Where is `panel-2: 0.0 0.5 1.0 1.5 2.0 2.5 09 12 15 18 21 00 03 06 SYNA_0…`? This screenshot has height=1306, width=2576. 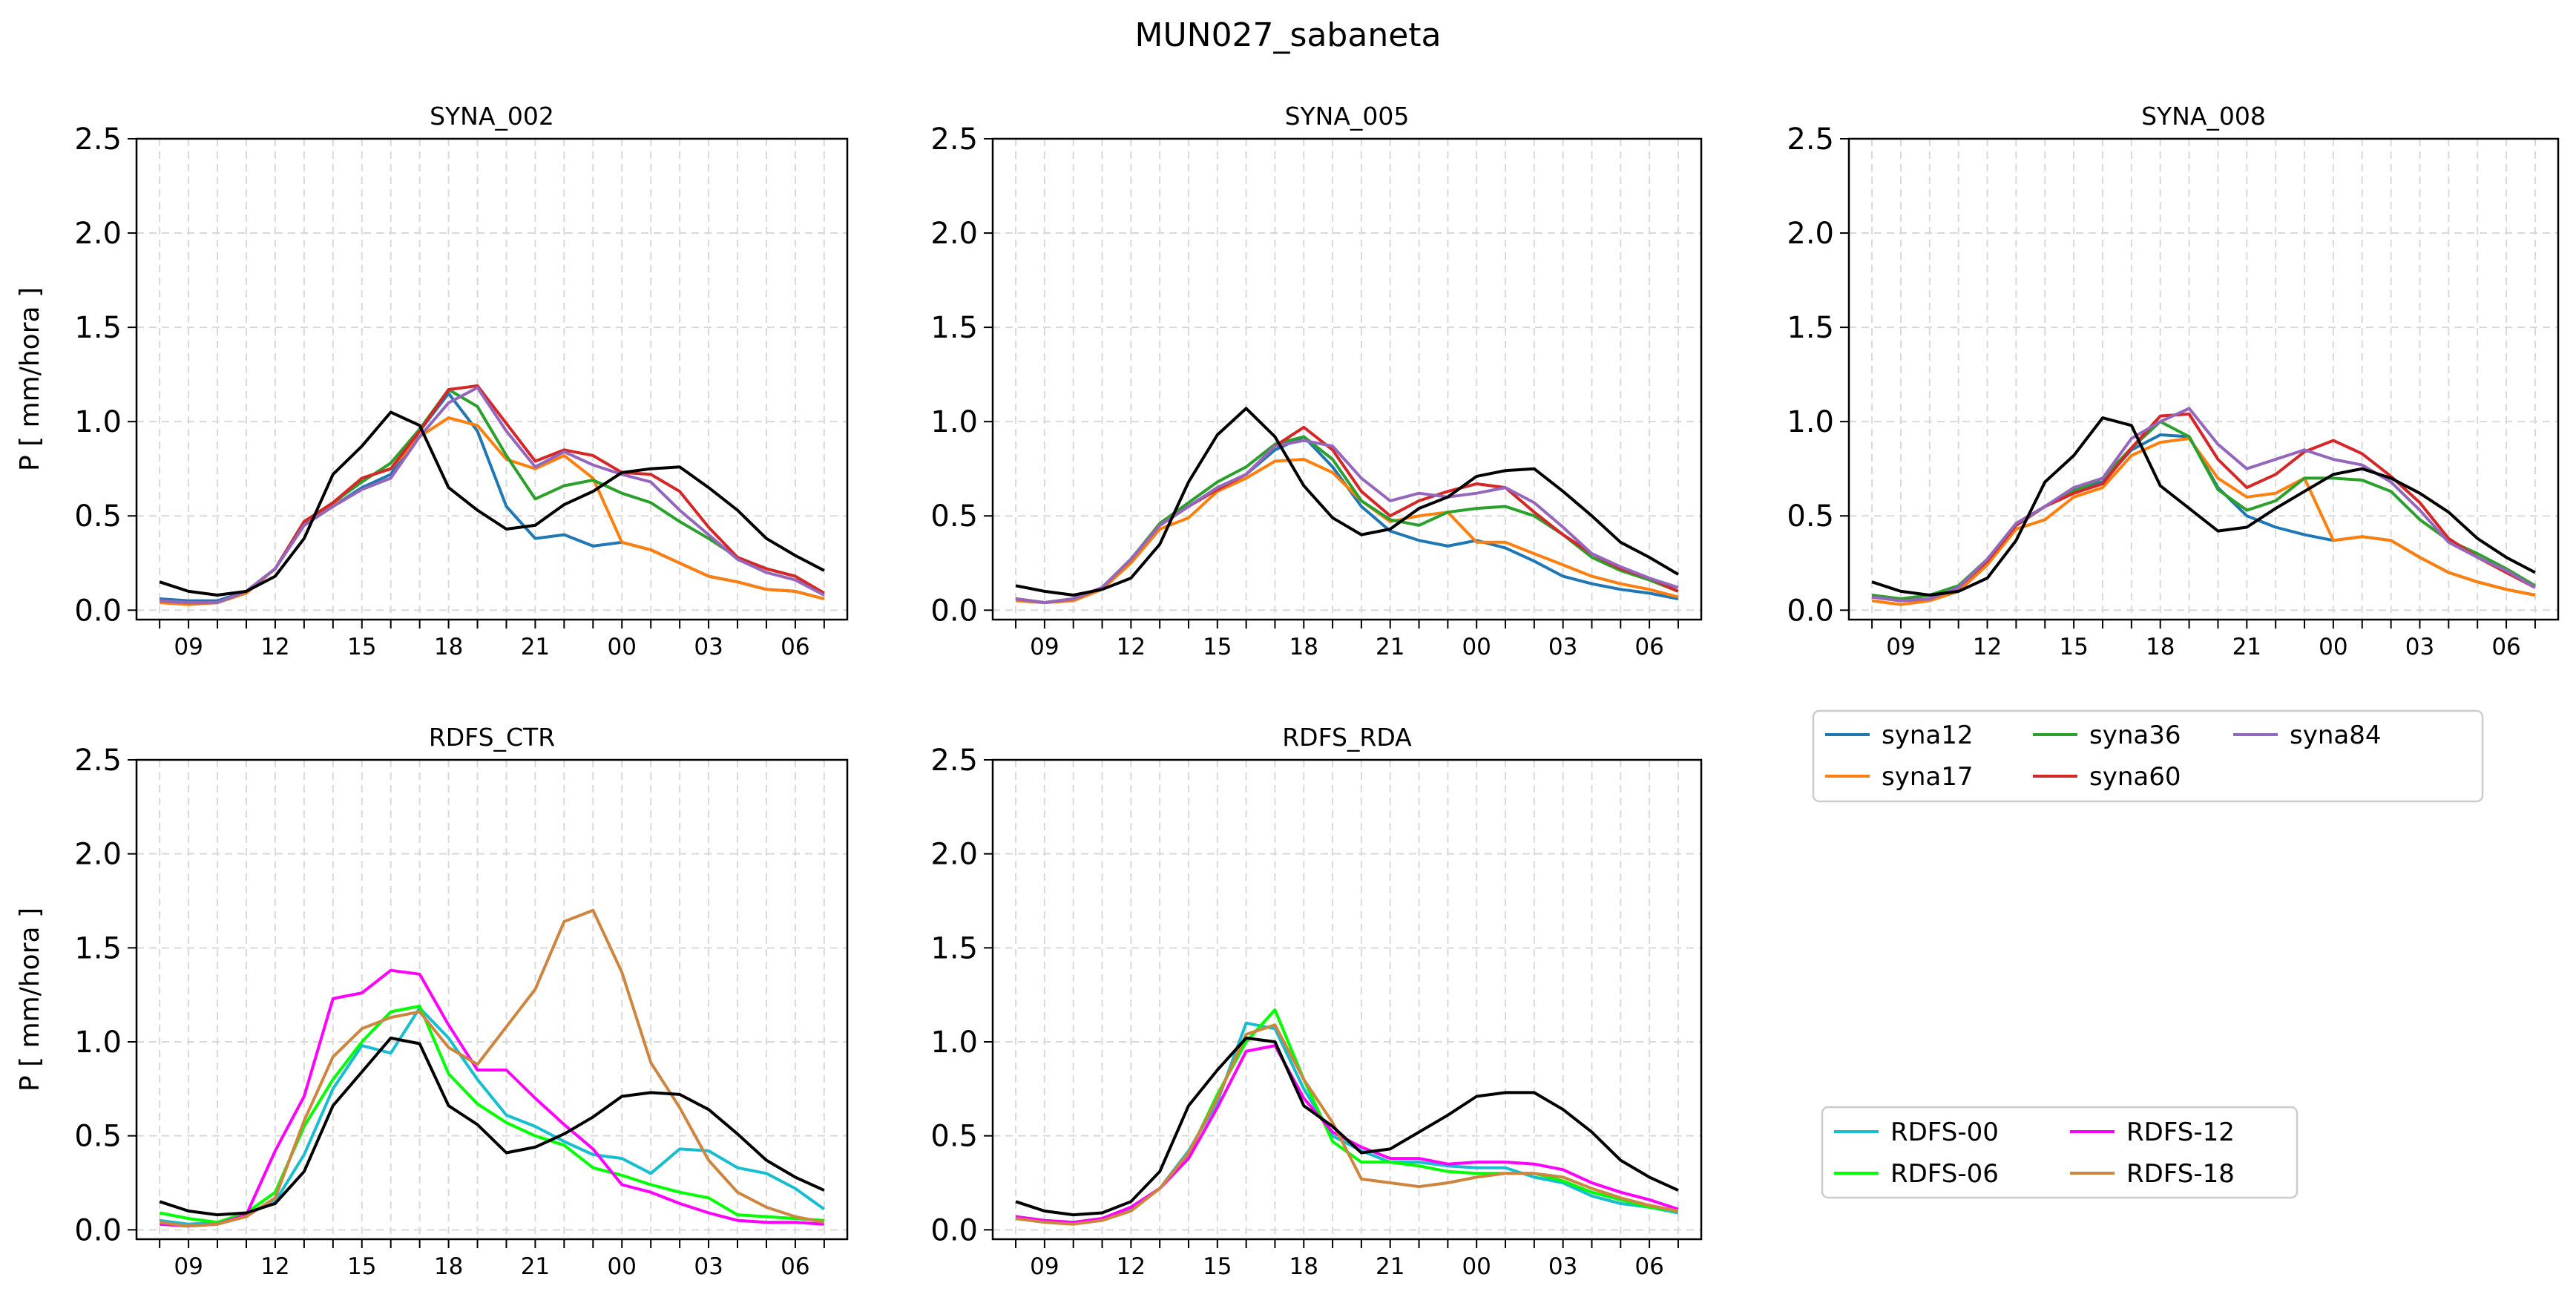
panel-2: 0.0 0.5 1.0 1.5 2.0 2.5 09 12 15 18 21 00 03 06 SYNA_0… is located at coordinates (1316, 381).